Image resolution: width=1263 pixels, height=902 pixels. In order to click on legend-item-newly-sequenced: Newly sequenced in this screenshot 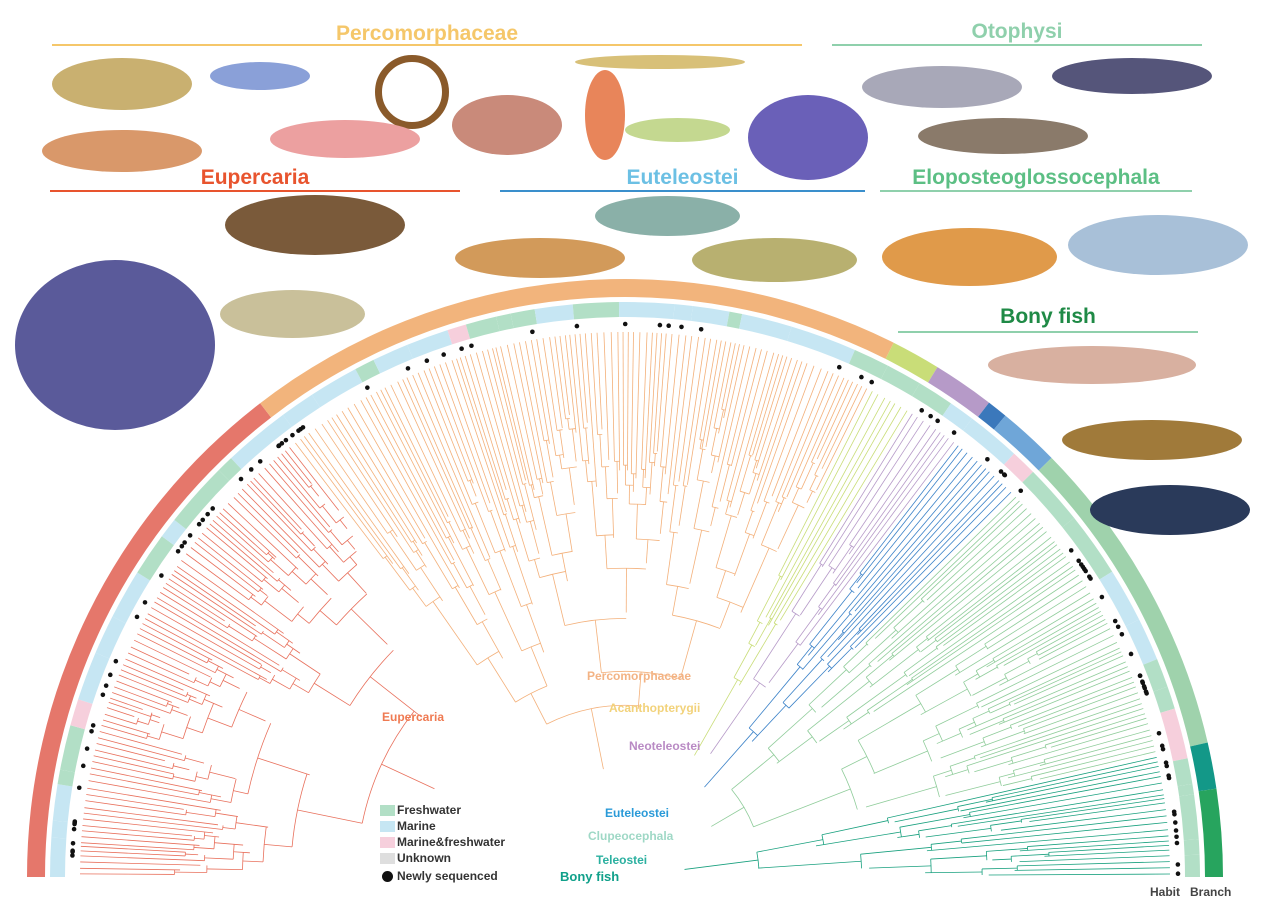, I will do `click(442, 876)`.